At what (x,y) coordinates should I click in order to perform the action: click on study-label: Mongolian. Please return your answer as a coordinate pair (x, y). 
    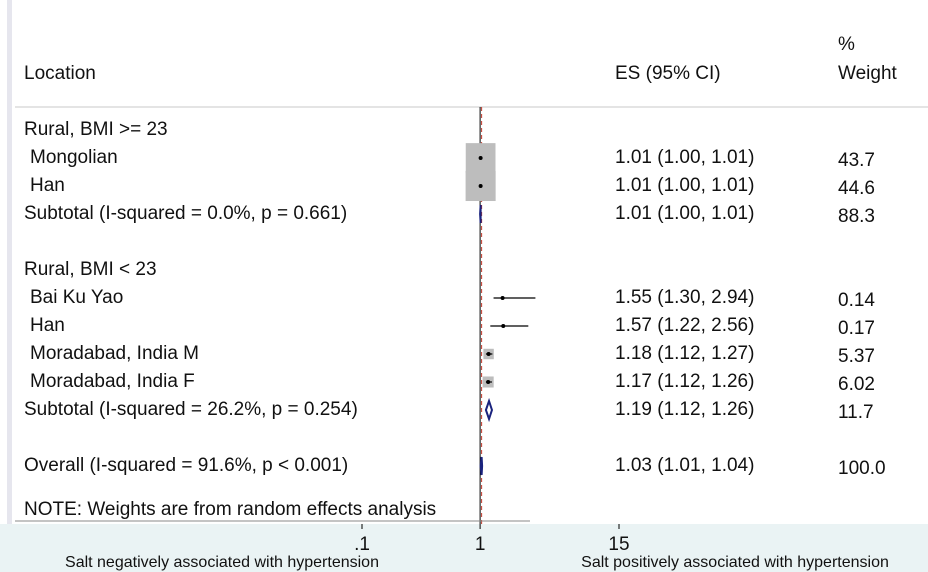
    Looking at the image, I should click on (74, 157).